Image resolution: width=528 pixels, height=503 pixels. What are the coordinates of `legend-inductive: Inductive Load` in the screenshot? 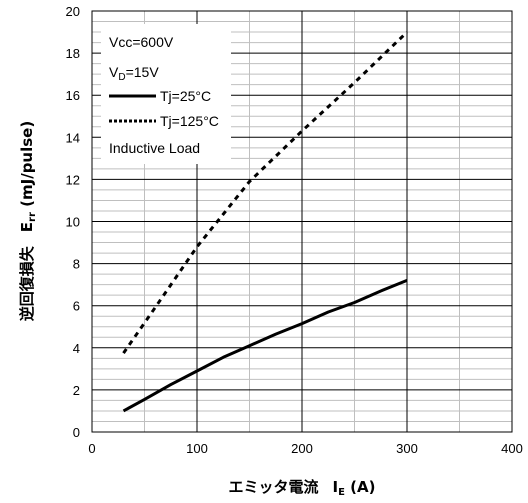 It's located at (154, 148).